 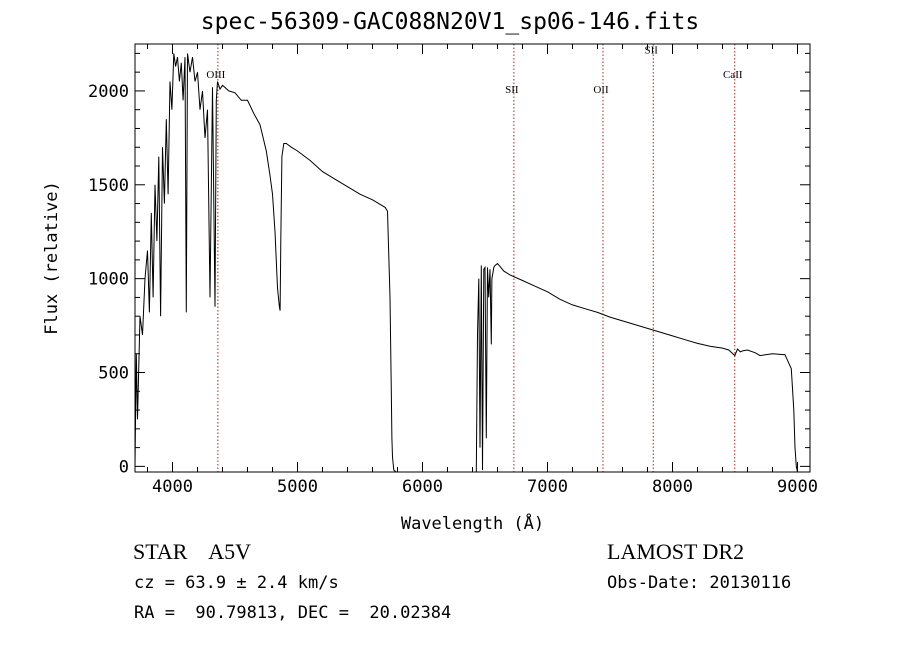 What do you see at coordinates (297, 487) in the screenshot?
I see `x-tick-label-5000: 5000` at bounding box center [297, 487].